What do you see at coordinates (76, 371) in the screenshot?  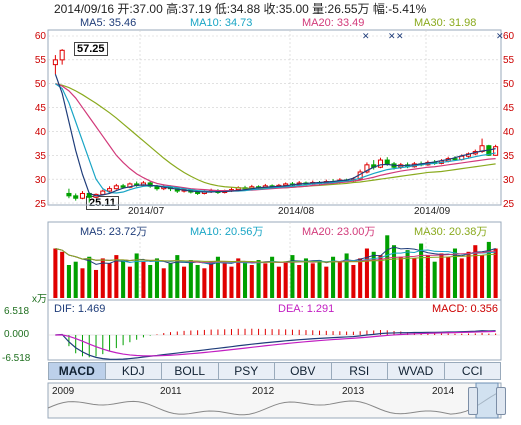 I see `tab-macd: MACD` at bounding box center [76, 371].